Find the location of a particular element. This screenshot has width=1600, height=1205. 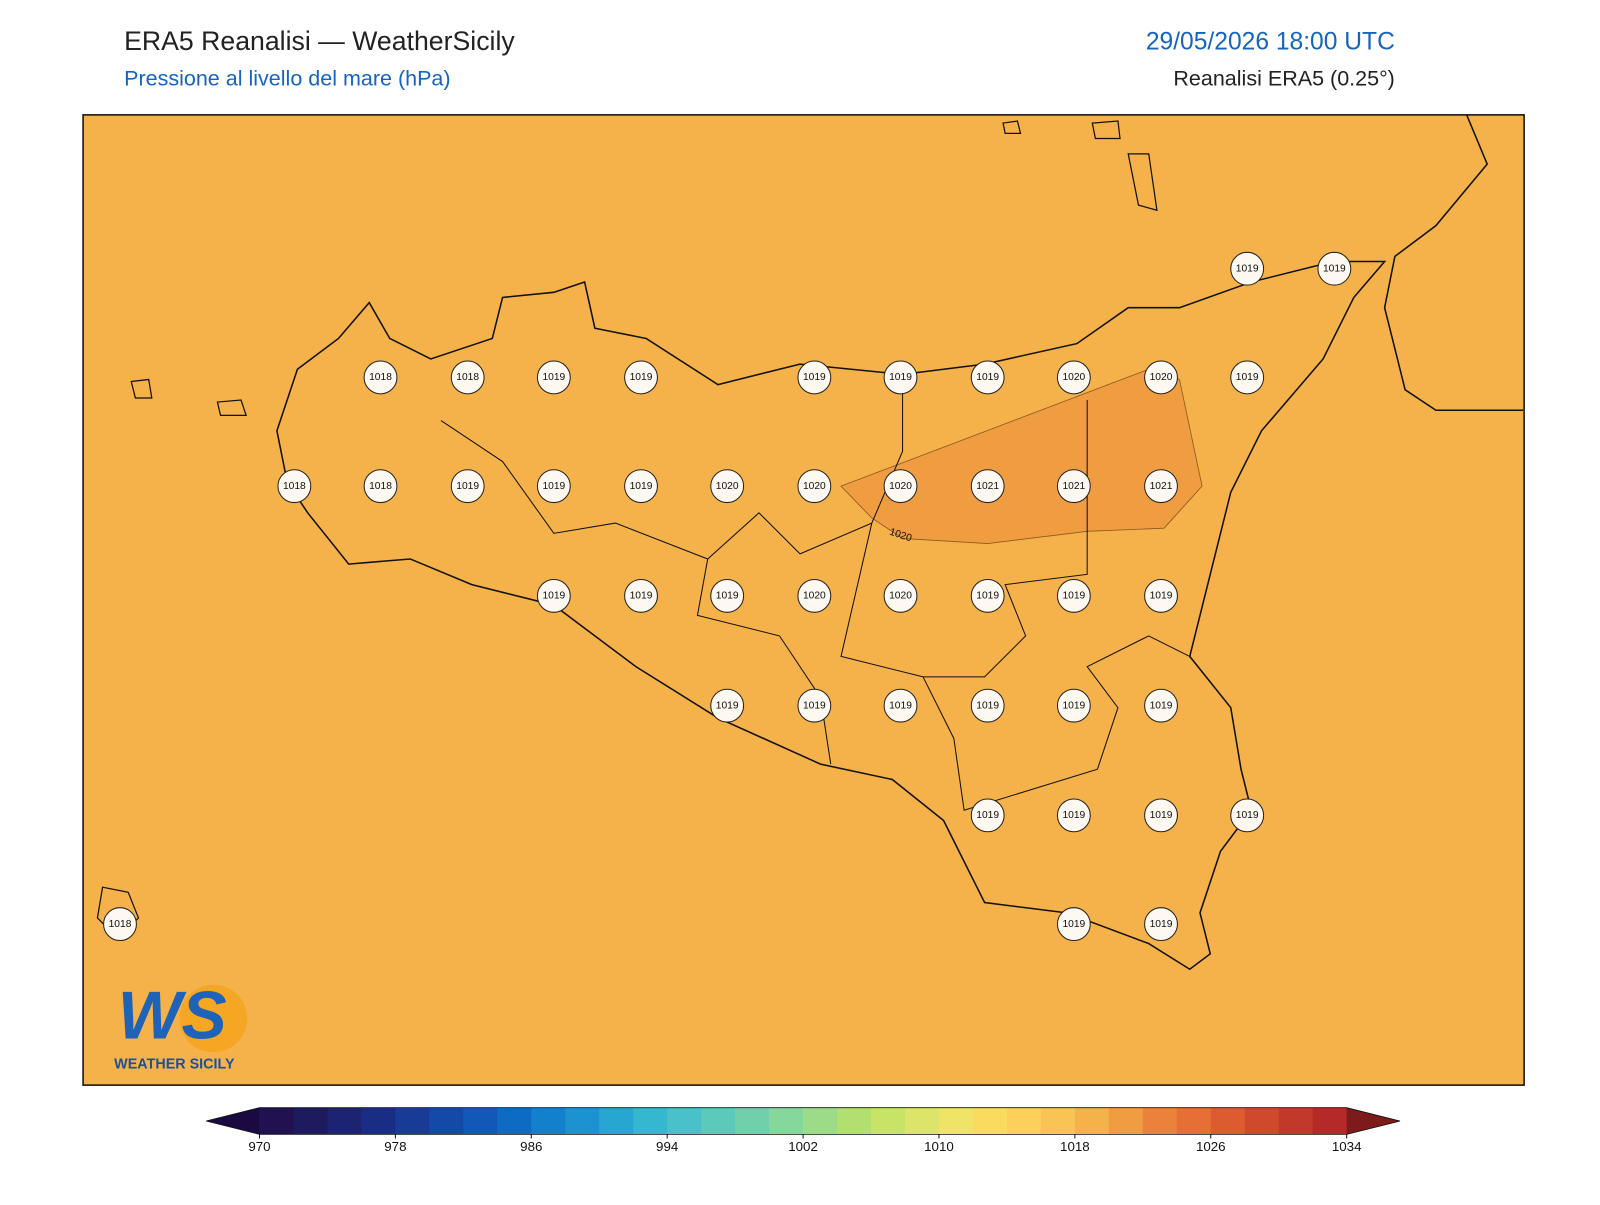

logo-mark: WS is located at coordinates (172, 1015).